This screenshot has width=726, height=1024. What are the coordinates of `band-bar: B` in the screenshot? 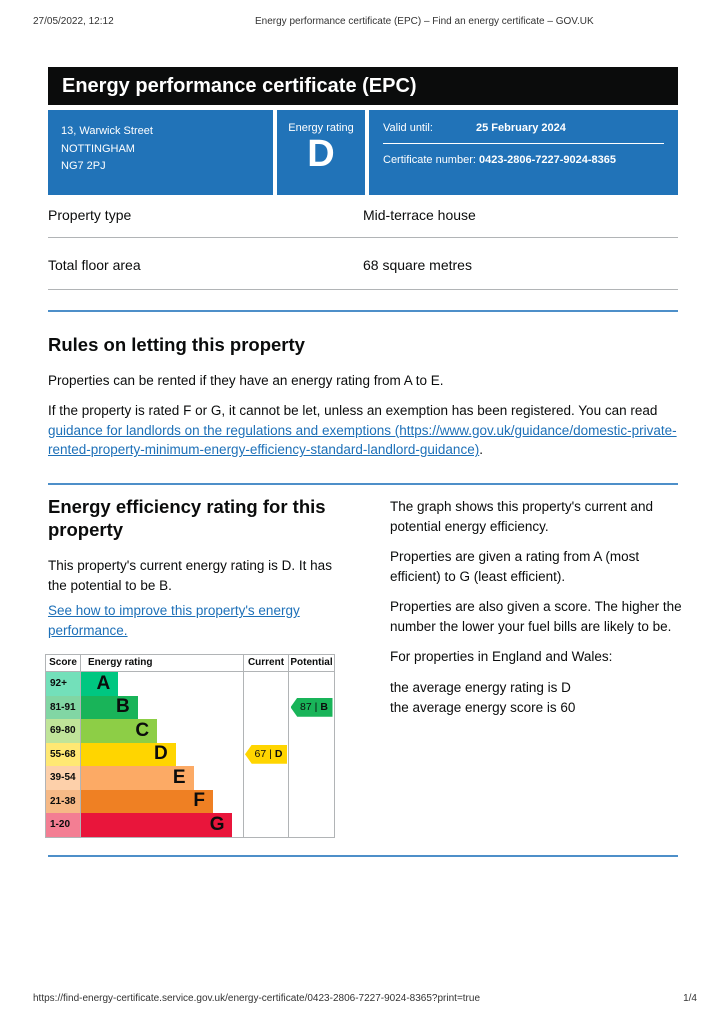 It's located at (109, 707).